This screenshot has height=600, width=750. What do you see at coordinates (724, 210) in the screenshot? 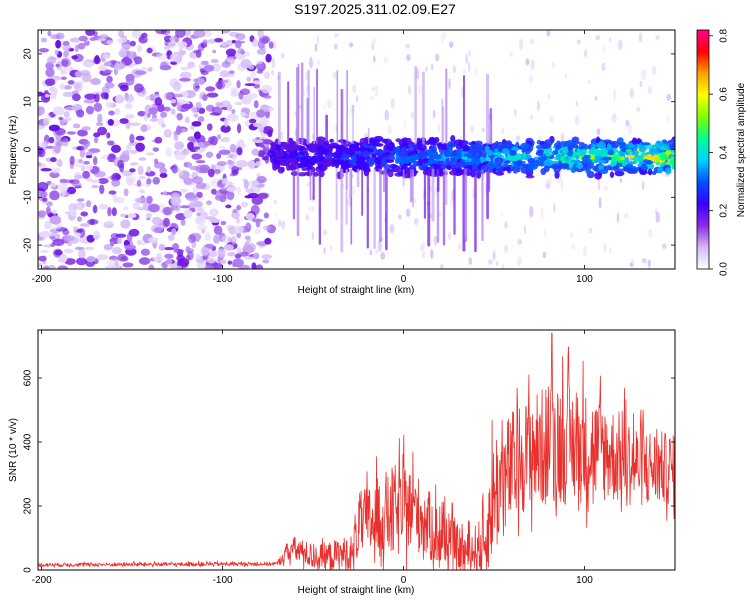
I see `colorbar-tick-label: 0.2` at bounding box center [724, 210].